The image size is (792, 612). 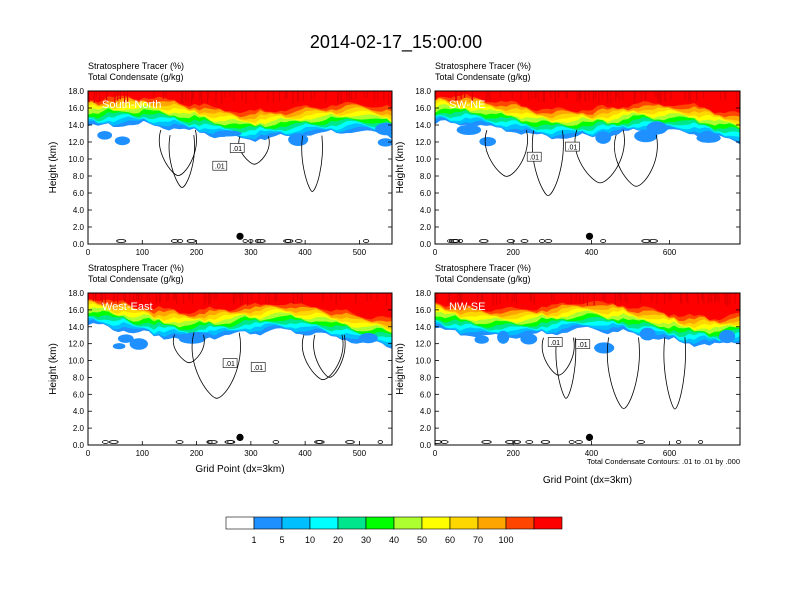 What do you see at coordinates (240, 119) in the screenshot?
I see `tracer-field` at bounding box center [240, 119].